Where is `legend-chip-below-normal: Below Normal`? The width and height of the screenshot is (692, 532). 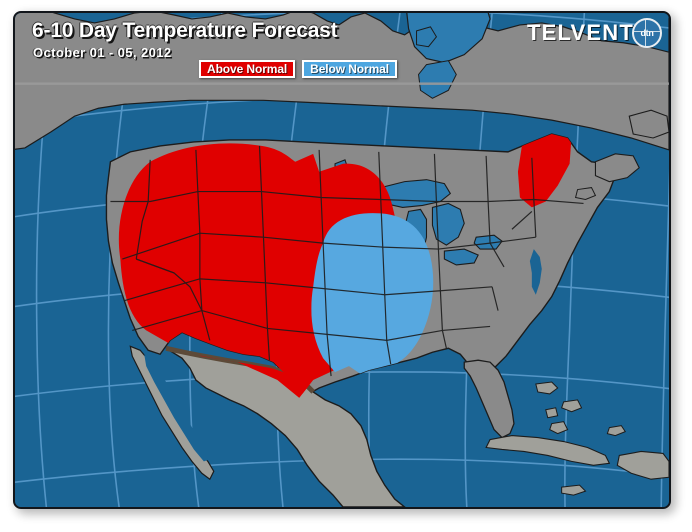
legend-chip-below-normal: Below Normal is located at coordinates (349, 69).